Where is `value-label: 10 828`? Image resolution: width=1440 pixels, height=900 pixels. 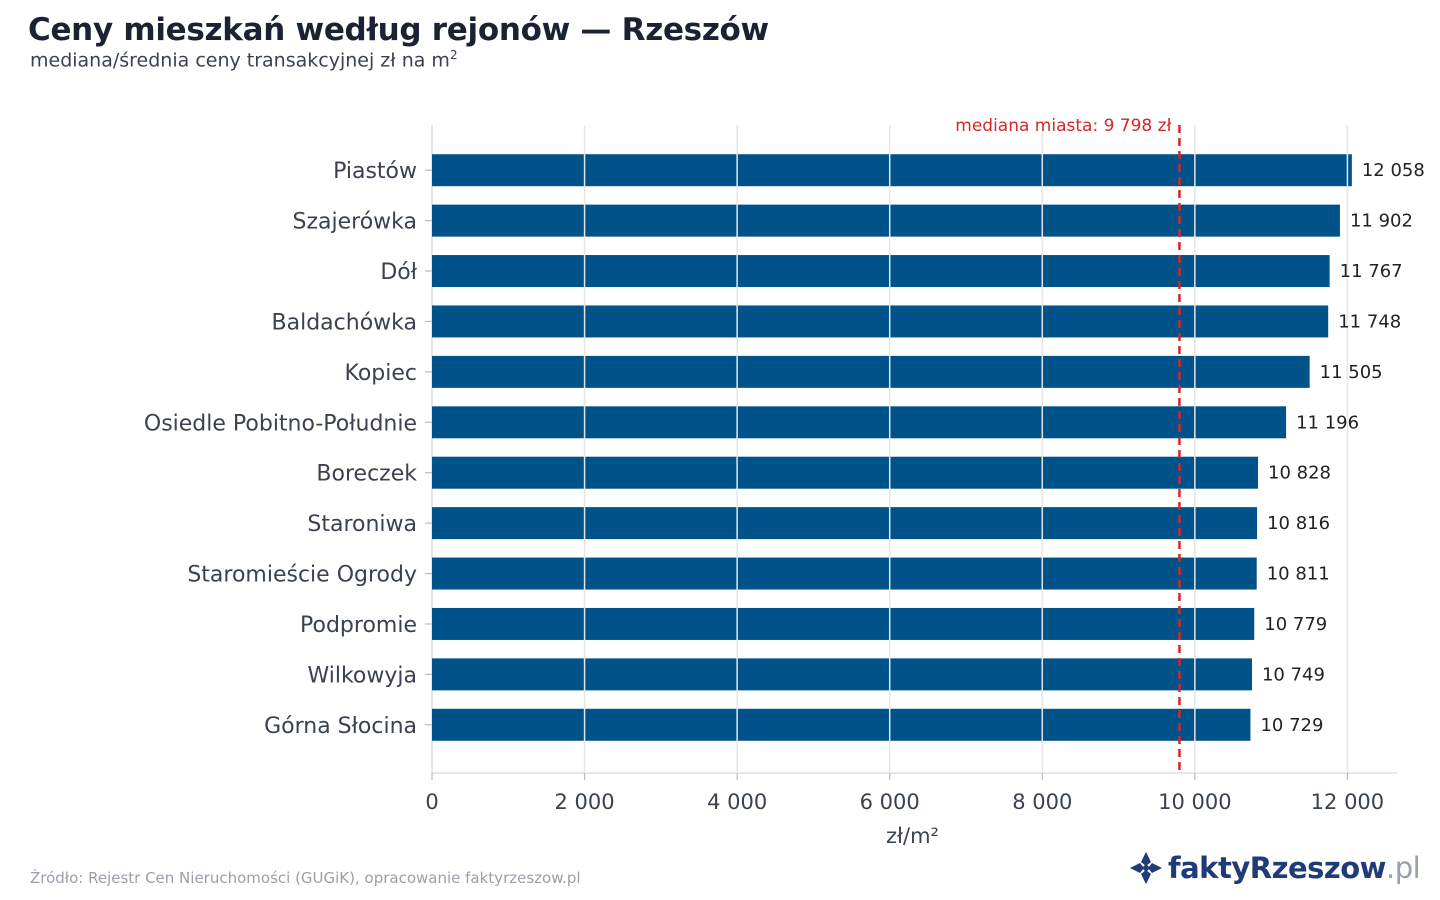
value-label: 10 828 is located at coordinates (1299, 473).